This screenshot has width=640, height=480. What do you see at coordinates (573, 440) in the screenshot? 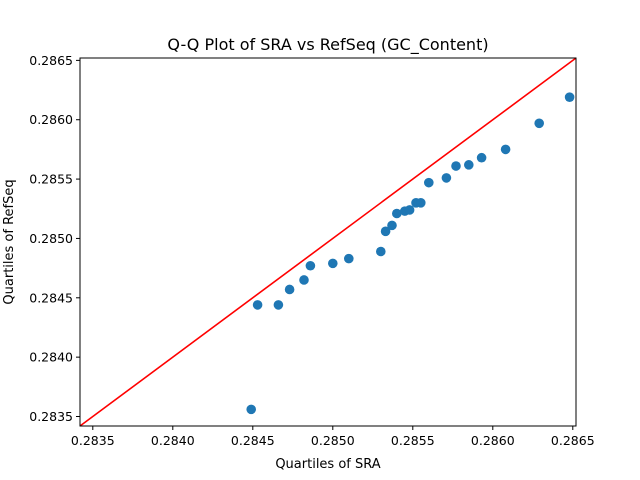
I see `x-tick-label: 0.2865` at bounding box center [573, 440].